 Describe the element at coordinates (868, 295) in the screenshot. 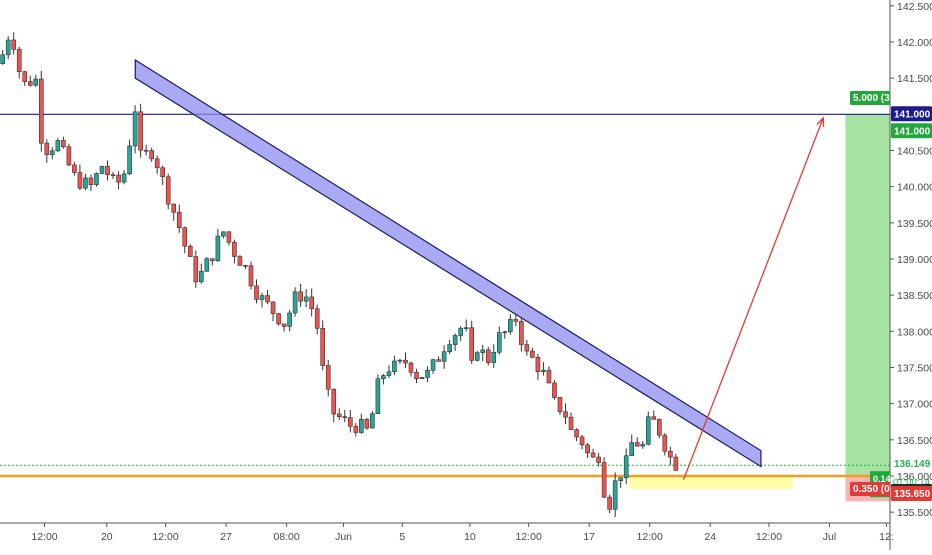

I see `long-position-target-zone` at that location.